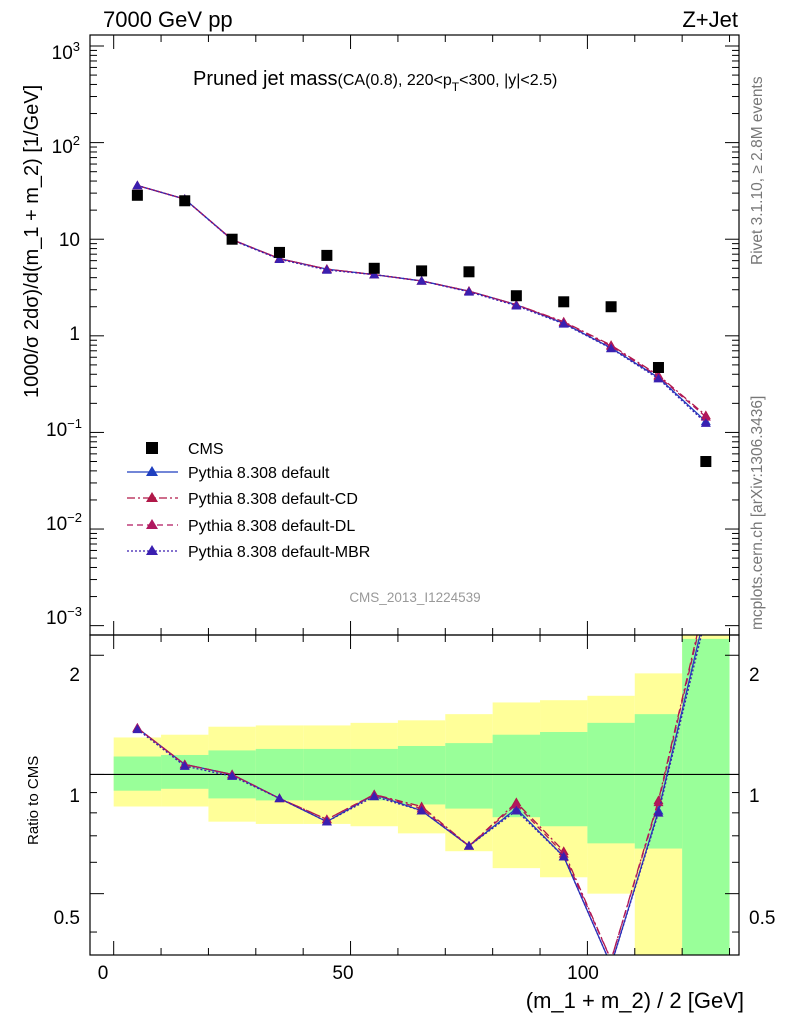  What do you see at coordinates (710, 19) in the screenshot?
I see `header-process: Z+Jet` at bounding box center [710, 19].